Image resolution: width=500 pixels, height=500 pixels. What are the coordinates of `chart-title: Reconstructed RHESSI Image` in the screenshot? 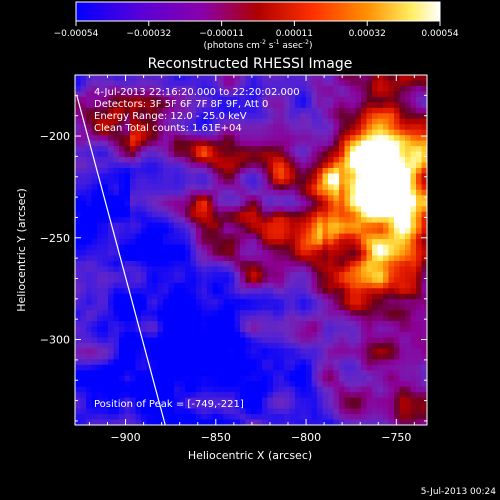 It's located at (250, 64).